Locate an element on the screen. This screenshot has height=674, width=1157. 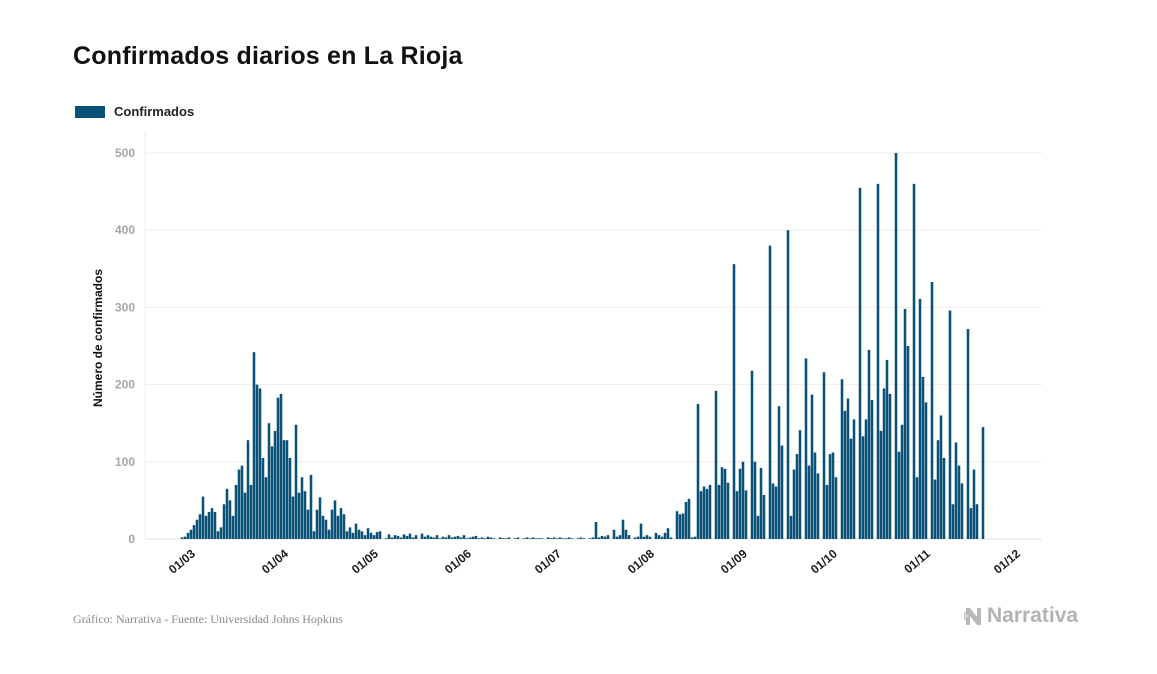
legend-swatch is located at coordinates (90, 111).